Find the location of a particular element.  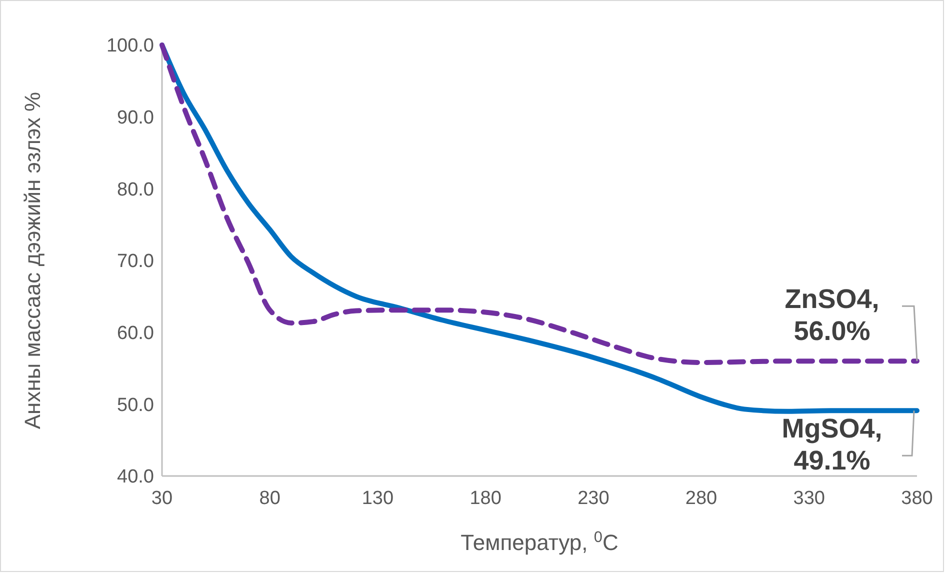

x-tick-label: 280 is located at coordinates (701, 498).